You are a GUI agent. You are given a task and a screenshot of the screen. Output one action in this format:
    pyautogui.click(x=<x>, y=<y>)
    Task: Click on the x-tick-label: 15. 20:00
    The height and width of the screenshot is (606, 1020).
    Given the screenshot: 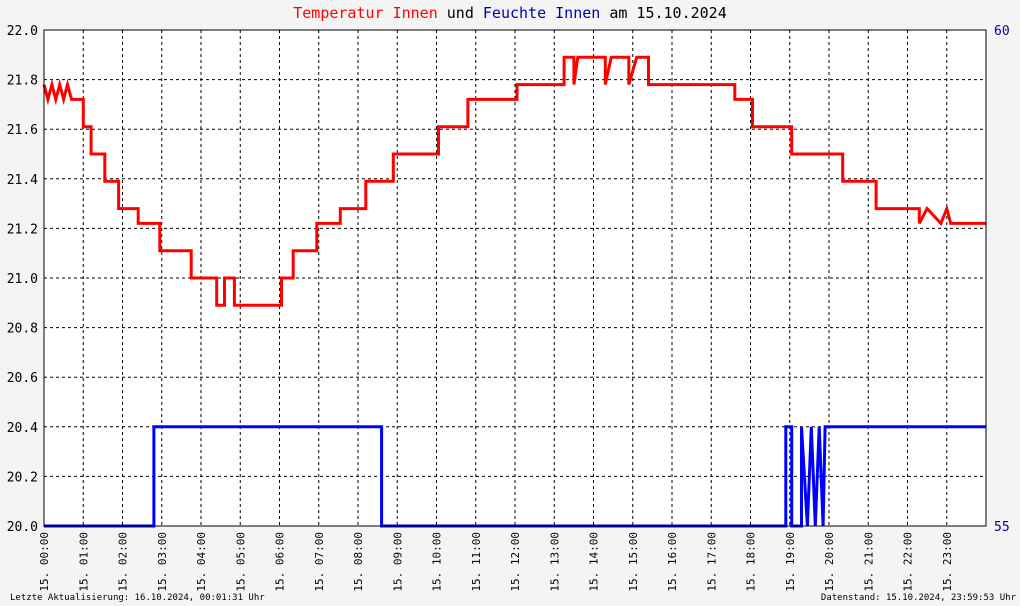 What is the action you would take?
    pyautogui.click(x=829, y=562)
    